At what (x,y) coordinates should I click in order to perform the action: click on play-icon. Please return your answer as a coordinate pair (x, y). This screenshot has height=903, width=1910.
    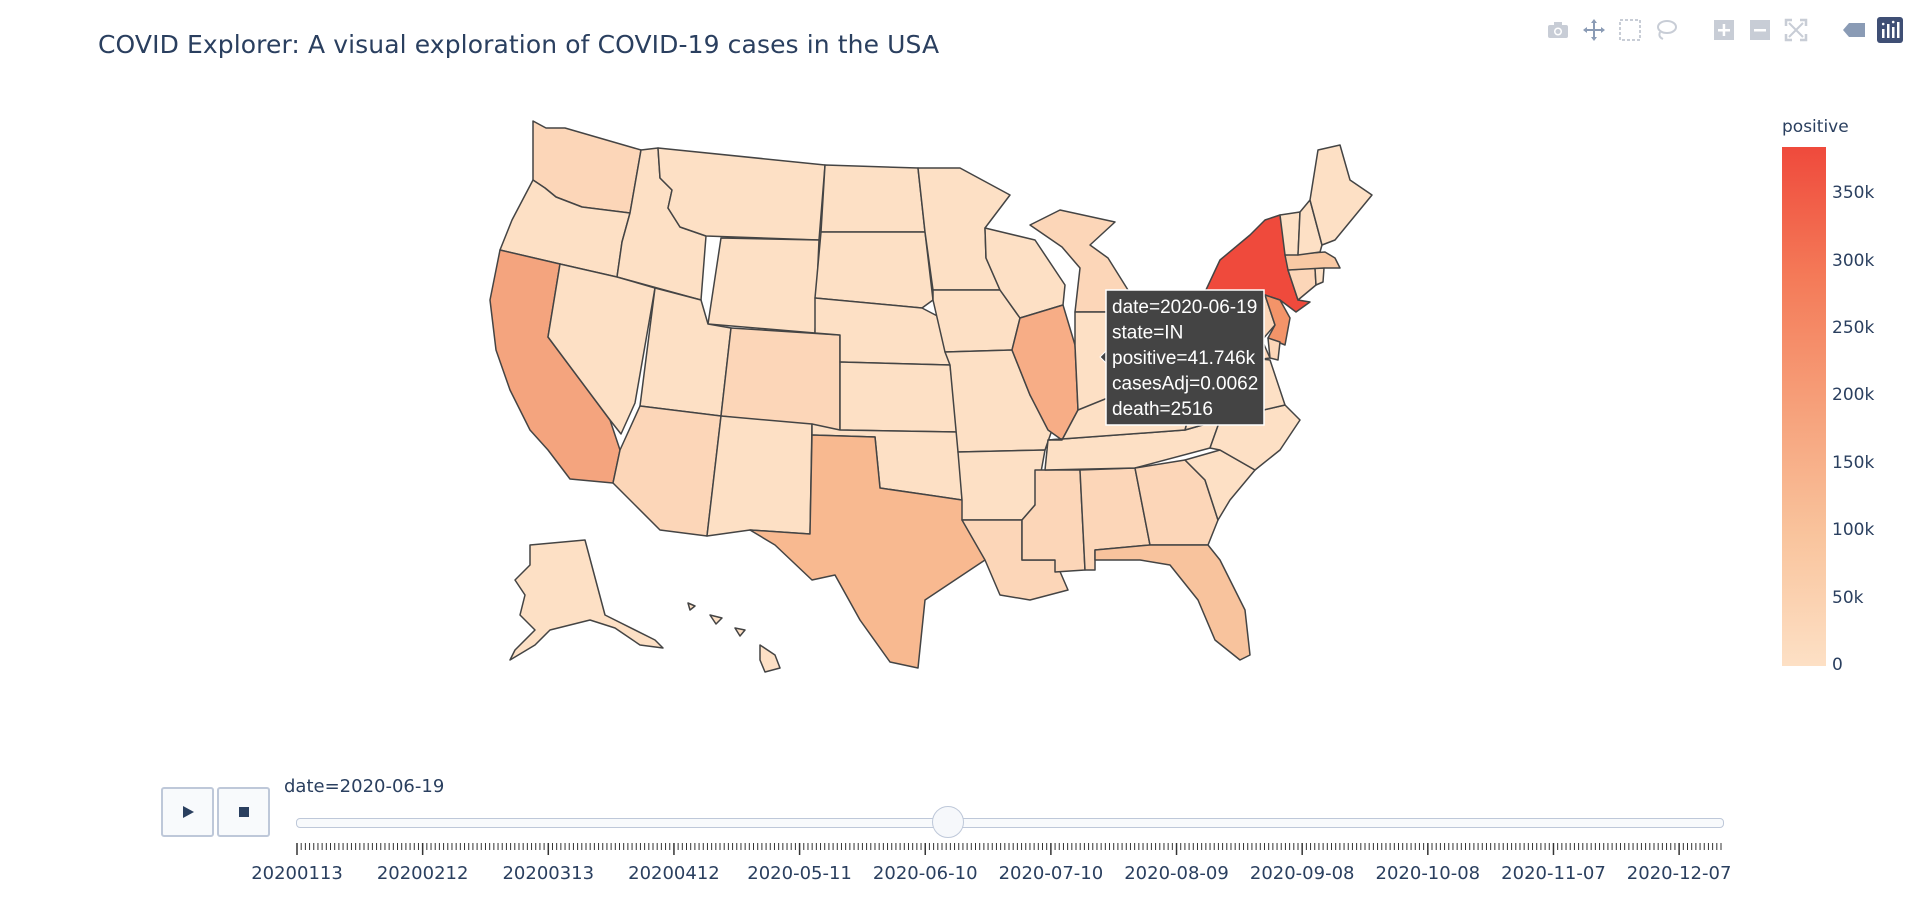
    Looking at the image, I should click on (188, 812).